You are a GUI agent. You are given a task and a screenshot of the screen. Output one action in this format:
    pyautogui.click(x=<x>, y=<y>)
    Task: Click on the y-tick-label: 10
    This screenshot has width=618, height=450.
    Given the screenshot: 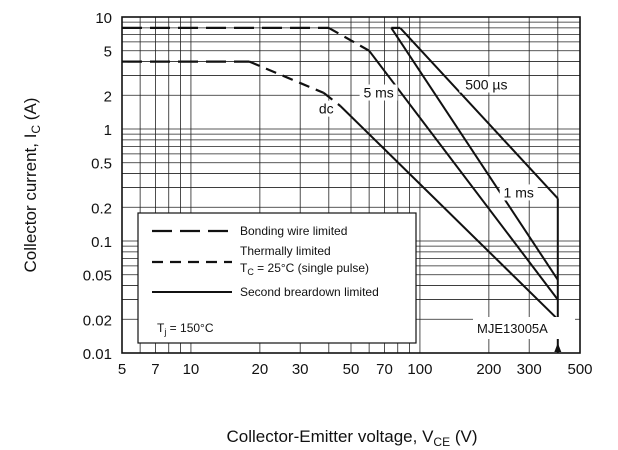 What is the action you would take?
    pyautogui.click(x=103, y=18)
    